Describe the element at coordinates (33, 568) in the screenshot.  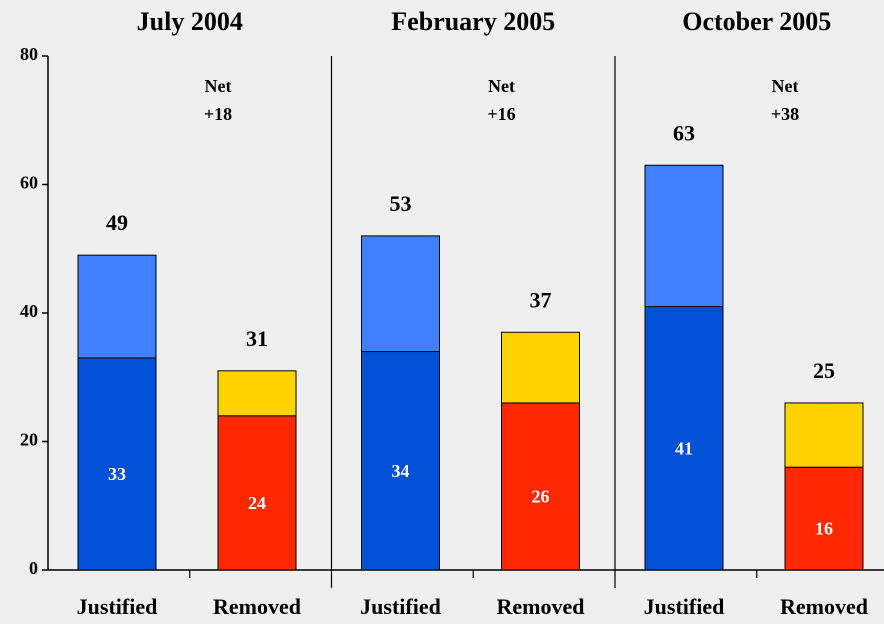
I see `y-tick-label: 0` at that location.